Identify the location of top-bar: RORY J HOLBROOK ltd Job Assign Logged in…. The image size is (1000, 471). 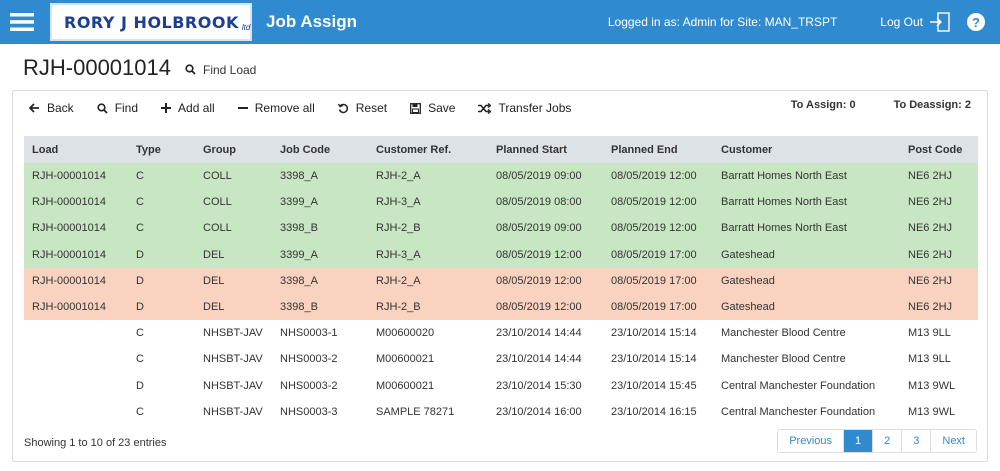
(500, 22).